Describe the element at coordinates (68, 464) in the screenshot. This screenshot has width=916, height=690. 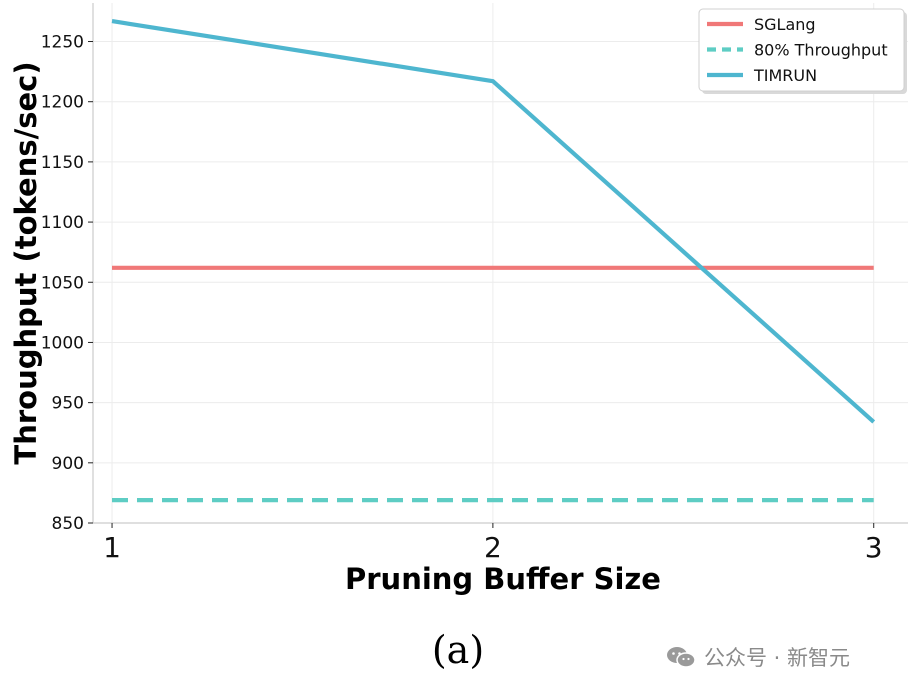
I see `y-tick-label: 900` at that location.